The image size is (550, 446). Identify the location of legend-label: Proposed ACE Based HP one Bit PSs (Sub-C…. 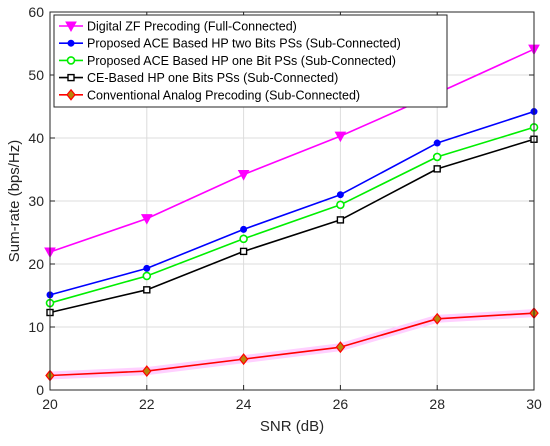
(241, 61).